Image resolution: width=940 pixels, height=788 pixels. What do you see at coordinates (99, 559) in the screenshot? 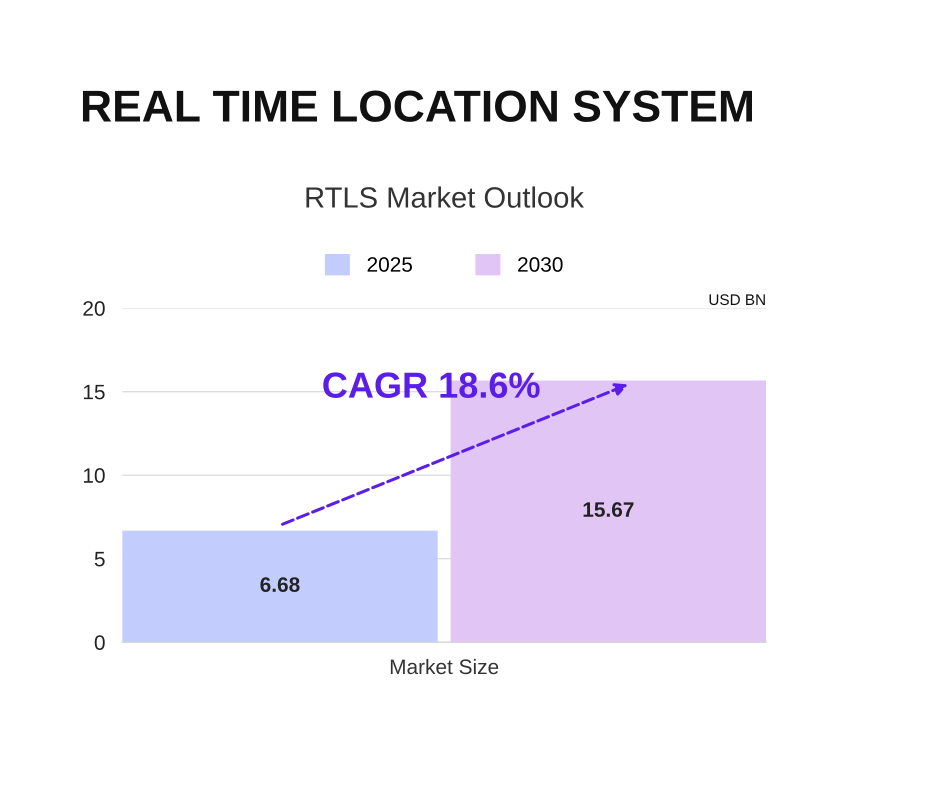
I see `y-tick-label: 5` at bounding box center [99, 559].